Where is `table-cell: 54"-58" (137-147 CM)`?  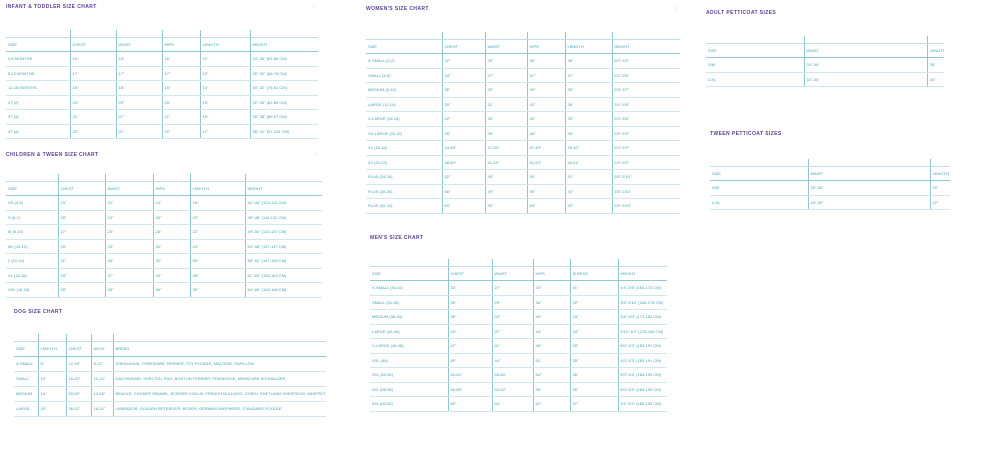 table-cell: 54"-58" (137-147 CM) is located at coordinates (283, 246).